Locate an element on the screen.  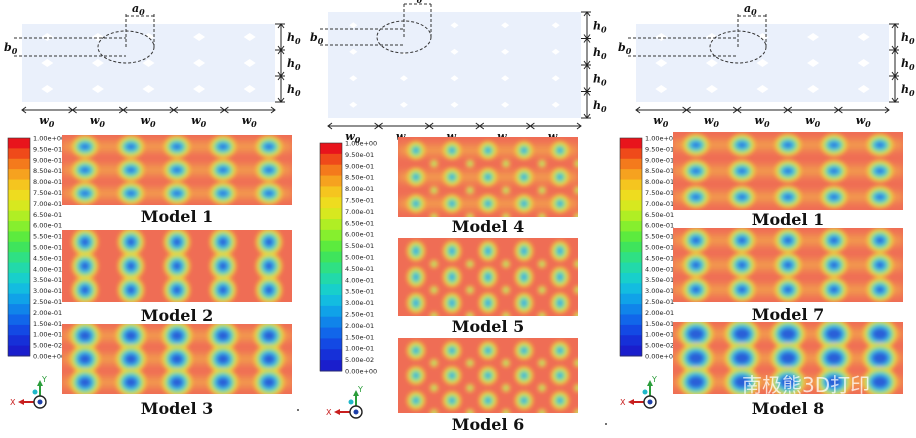
legend-tick-label: 8.50e-01 is located at coordinates (47, 171).